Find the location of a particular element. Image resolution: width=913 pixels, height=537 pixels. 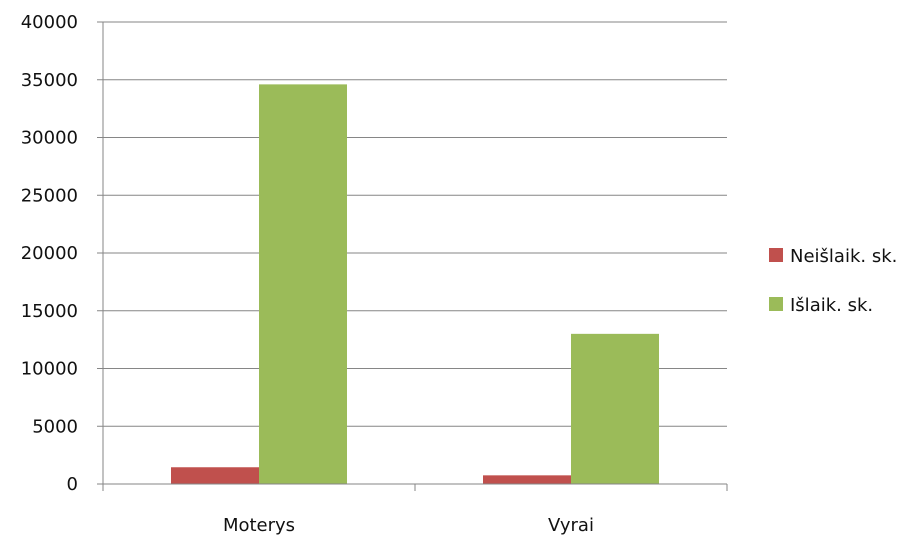

legend: Neišlaik. sk. Išlaik. sk. is located at coordinates (833, 281).